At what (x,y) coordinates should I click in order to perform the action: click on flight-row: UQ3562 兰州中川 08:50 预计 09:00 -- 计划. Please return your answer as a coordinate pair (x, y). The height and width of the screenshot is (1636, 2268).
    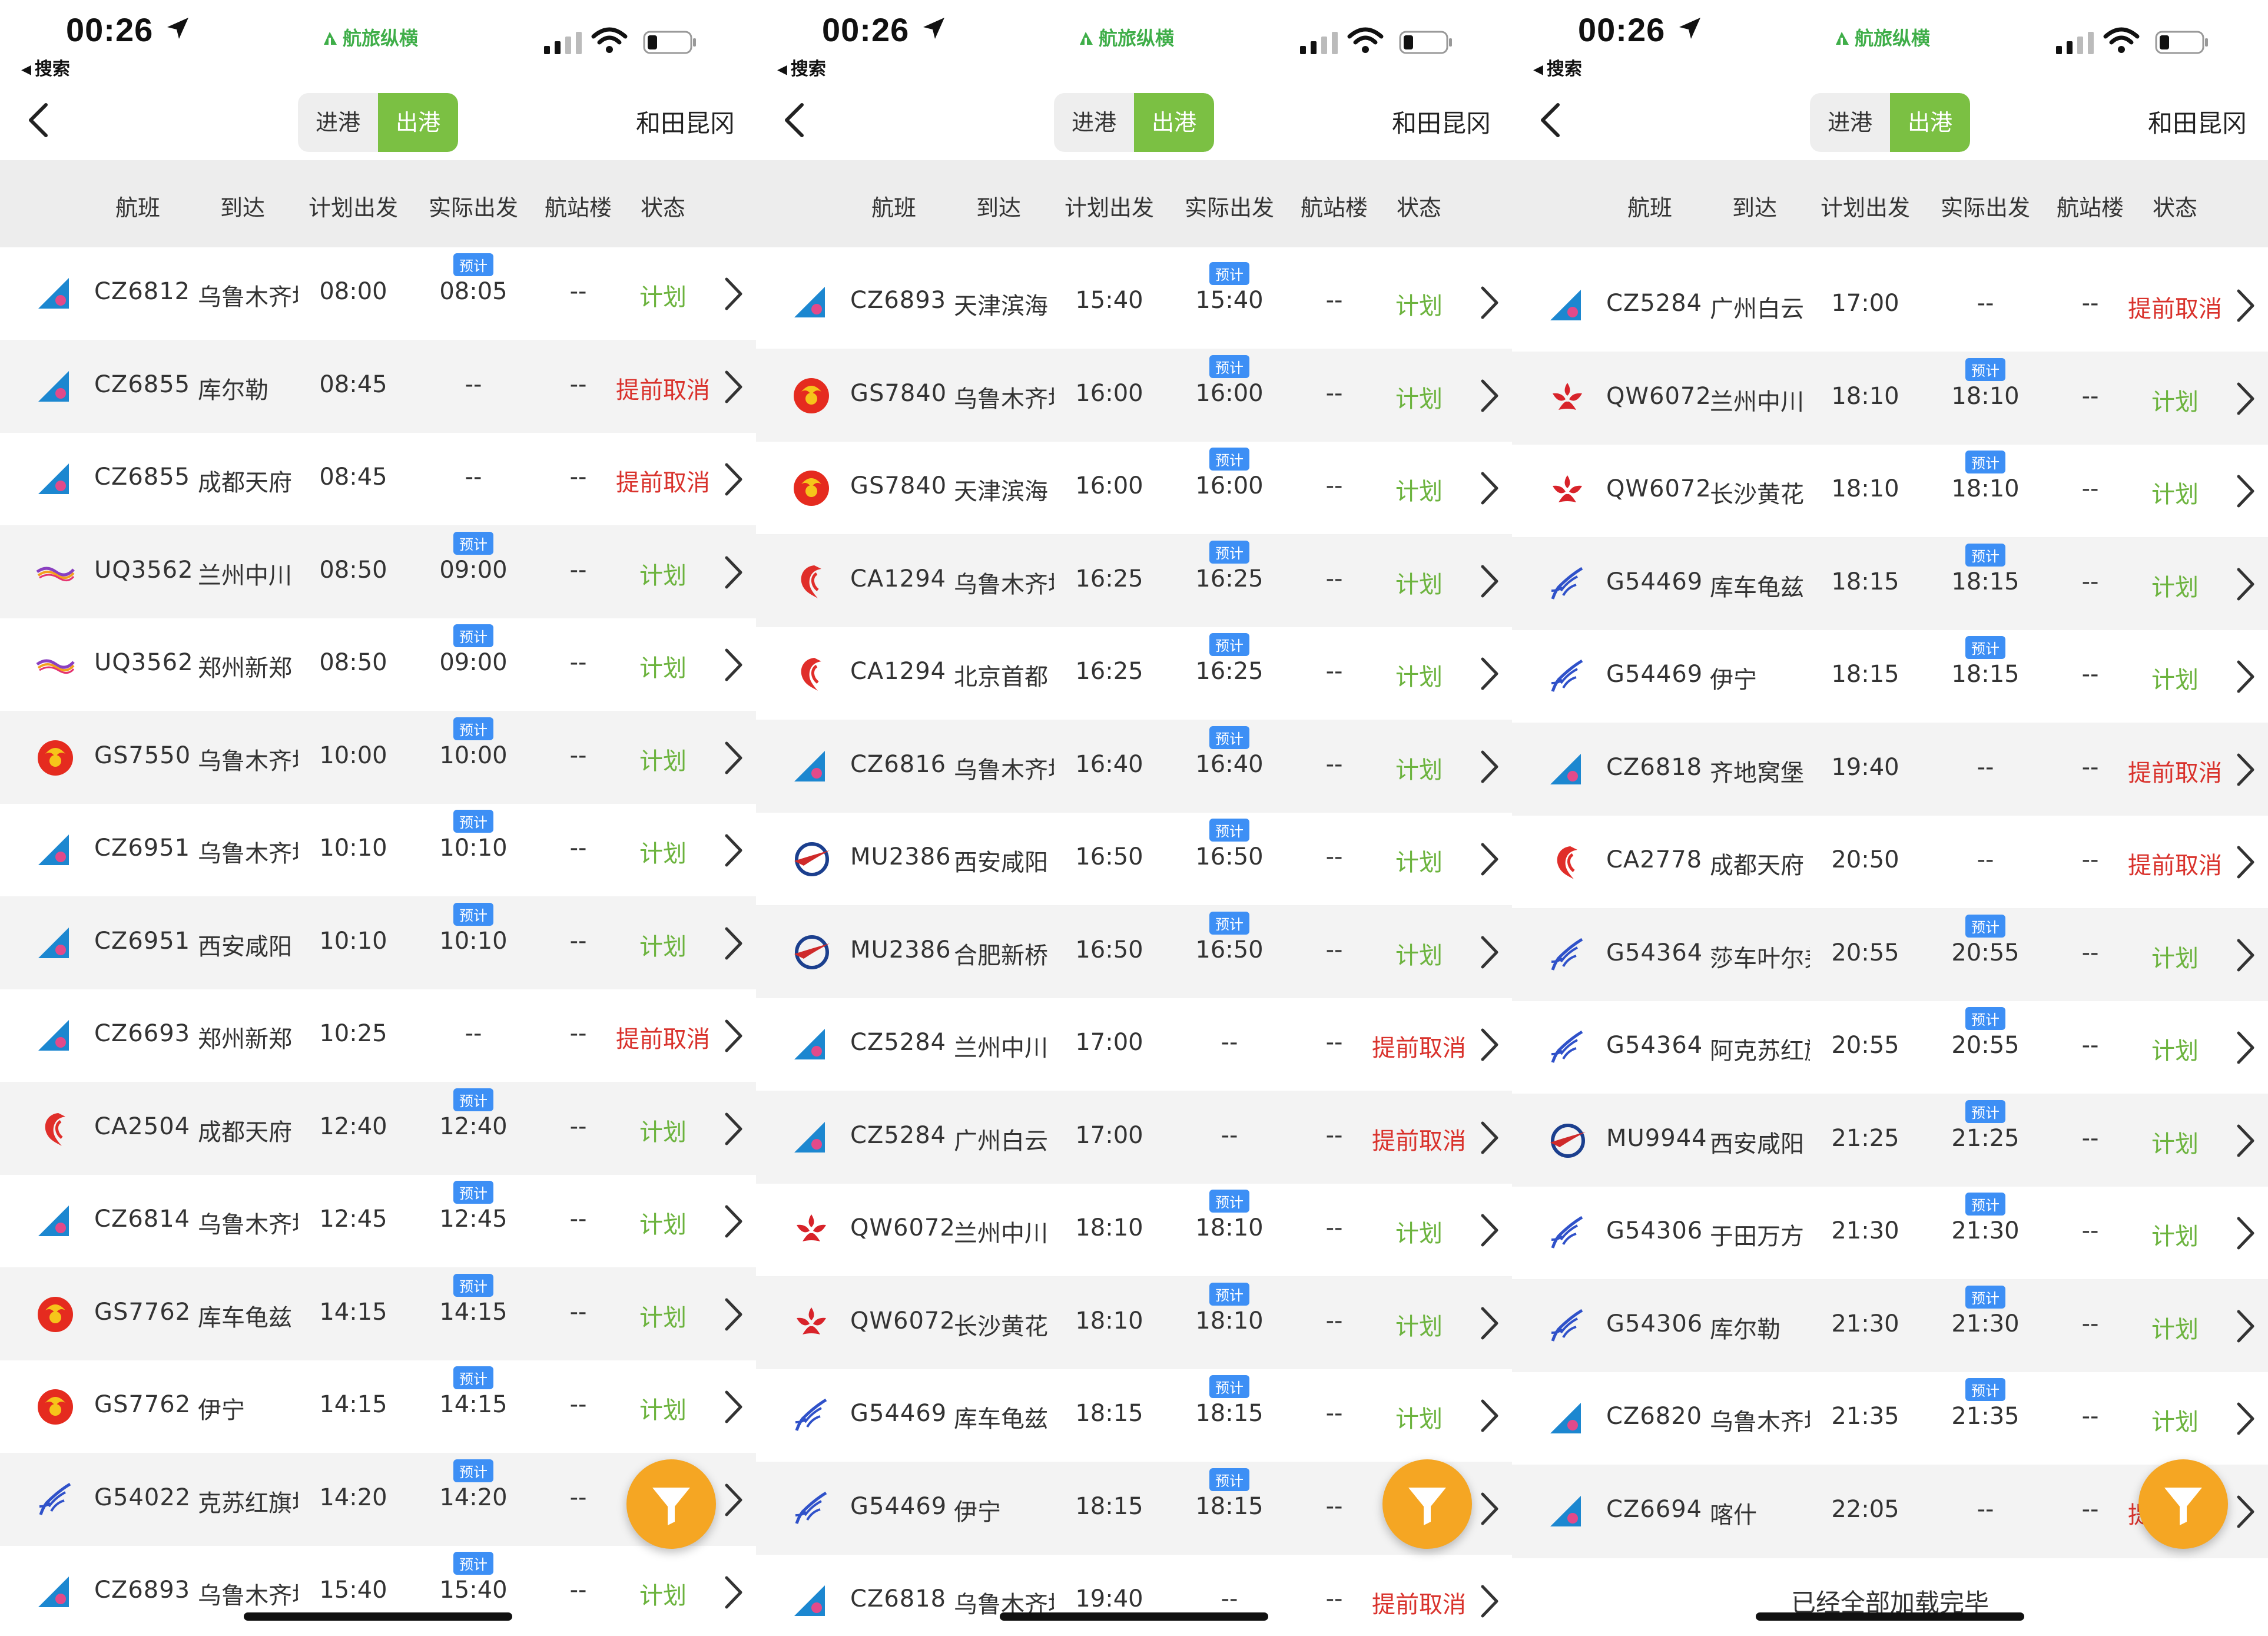
    Looking at the image, I should click on (378, 572).